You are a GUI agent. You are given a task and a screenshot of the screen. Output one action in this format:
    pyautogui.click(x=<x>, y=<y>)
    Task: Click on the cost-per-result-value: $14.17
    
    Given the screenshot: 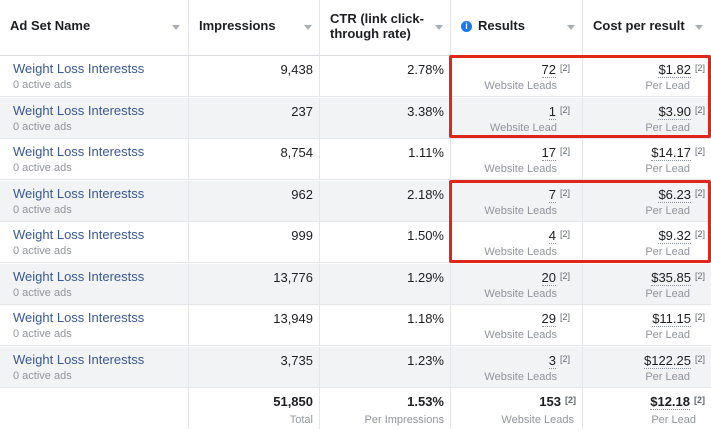 What is the action you would take?
    pyautogui.click(x=671, y=153)
    